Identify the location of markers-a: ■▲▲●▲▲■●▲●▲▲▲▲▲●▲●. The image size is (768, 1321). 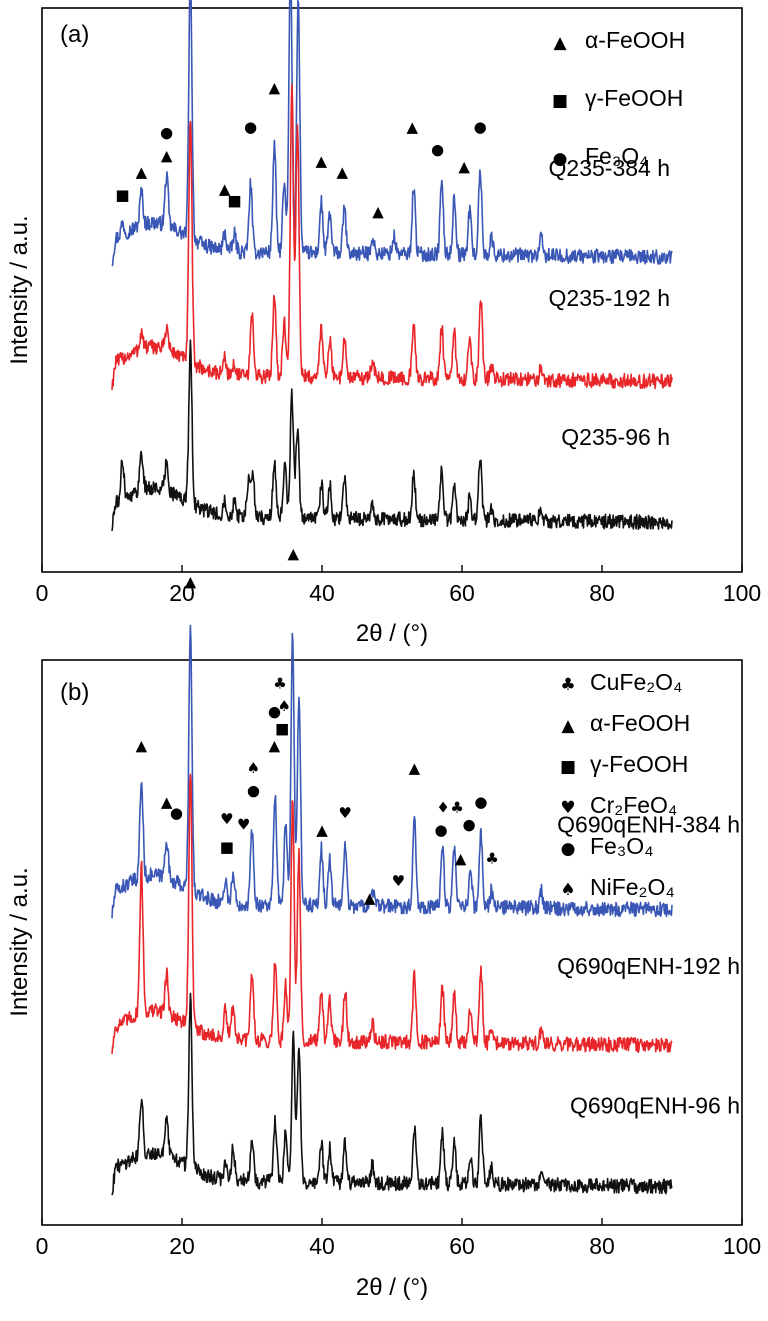
(301, 150).